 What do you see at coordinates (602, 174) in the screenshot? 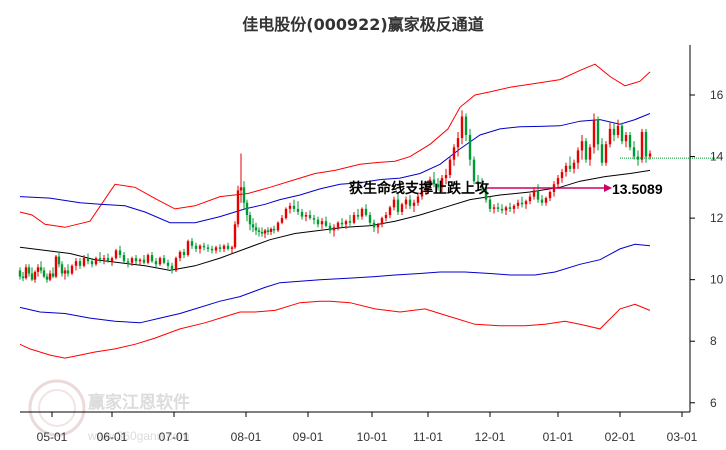
I see `annotation-layer` at bounding box center [602, 174].